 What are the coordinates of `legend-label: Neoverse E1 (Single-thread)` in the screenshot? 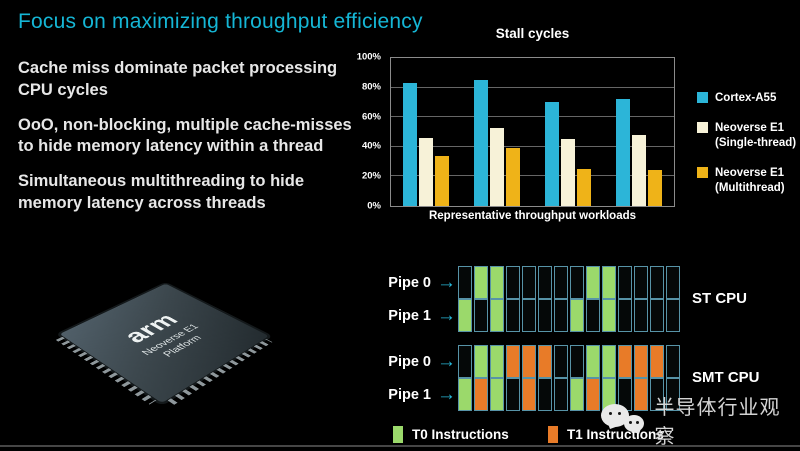 It's located at (756, 135).